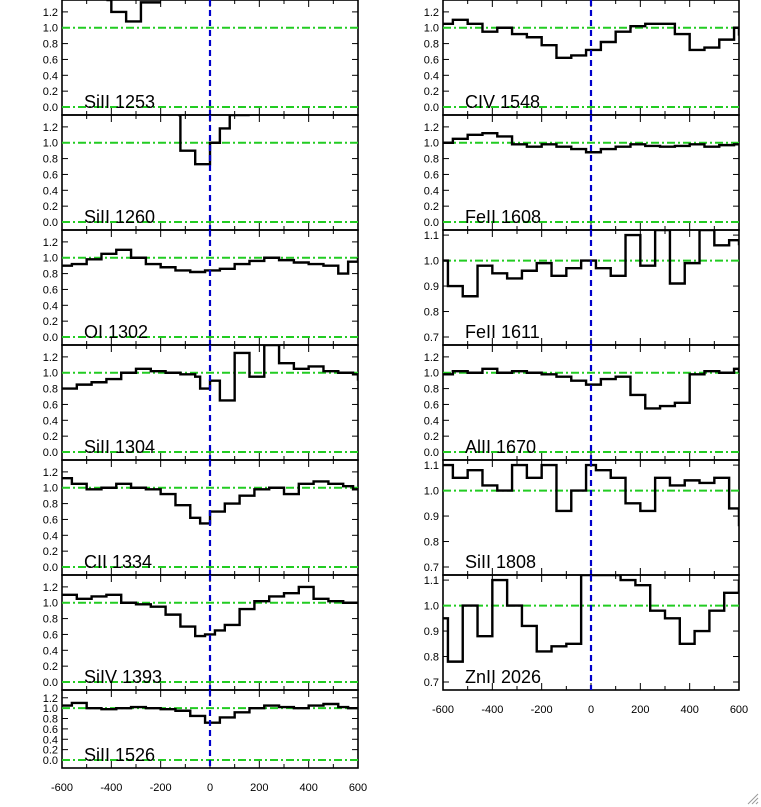 This screenshot has height=807, width=761. I want to click on panel-feii-1608: 0.0 0.2 0.4 0.6 0.8 1.0 1.2 FeII 1608, so click(582, 172).